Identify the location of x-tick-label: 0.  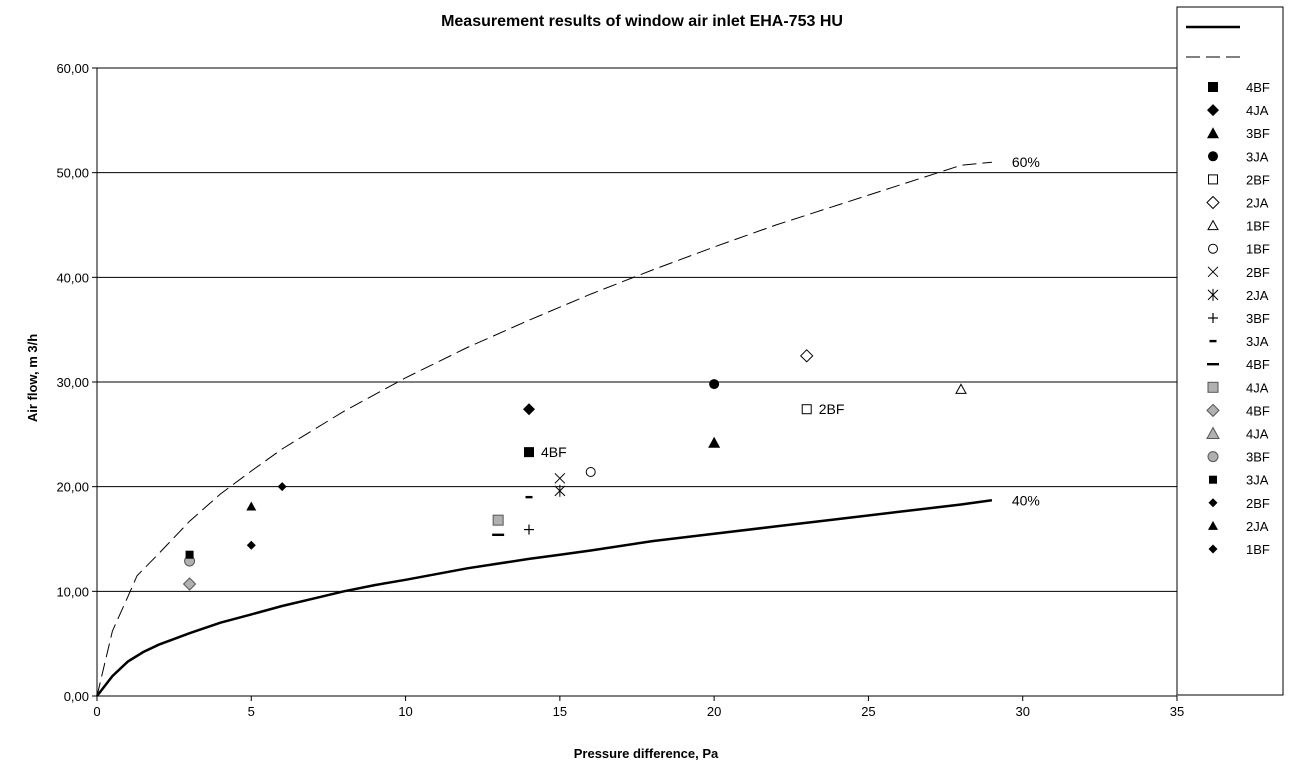
(96, 711).